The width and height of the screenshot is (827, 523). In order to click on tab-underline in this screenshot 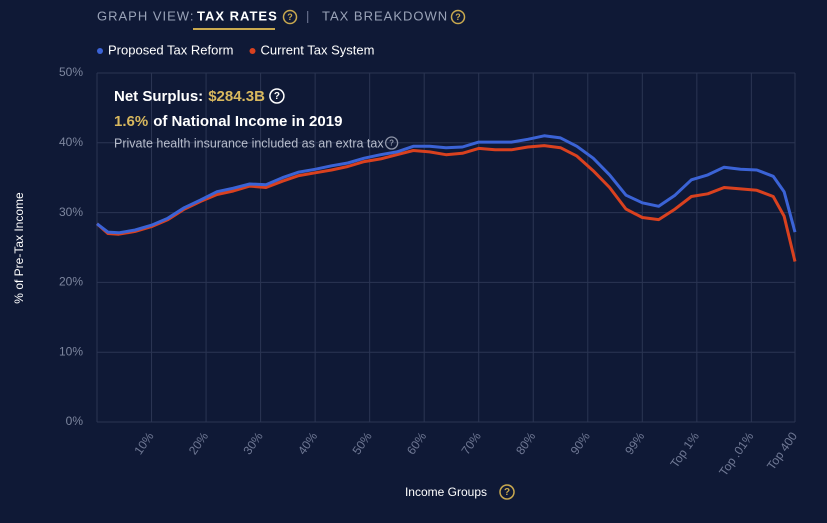, I will do `click(234, 29)`.